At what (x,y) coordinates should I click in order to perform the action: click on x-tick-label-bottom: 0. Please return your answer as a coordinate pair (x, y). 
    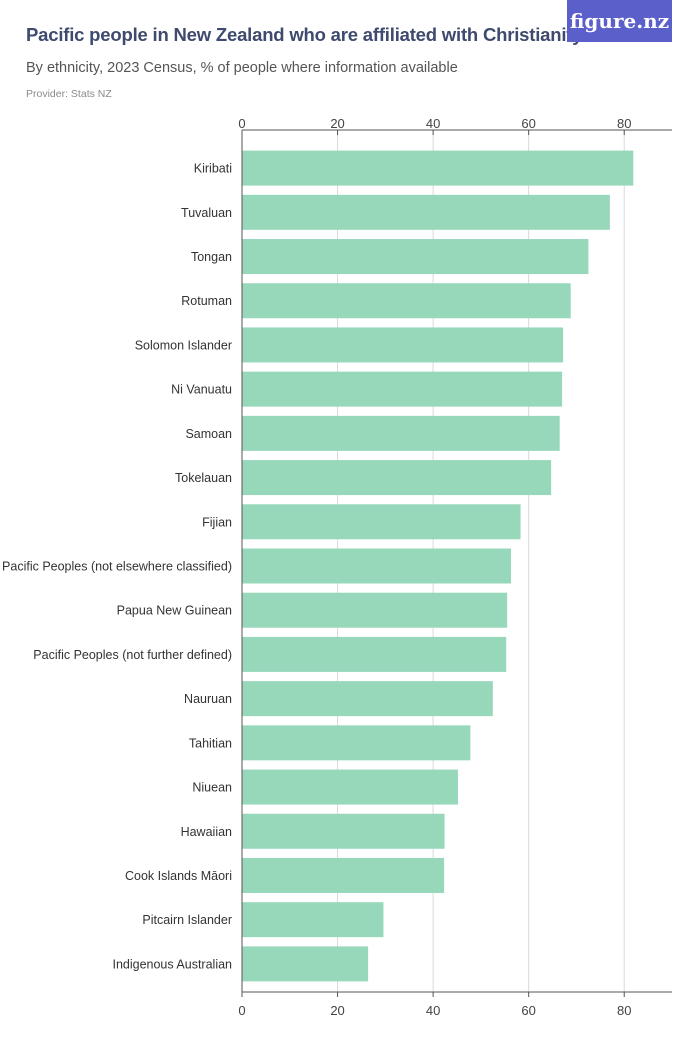
    Looking at the image, I should click on (241, 1010).